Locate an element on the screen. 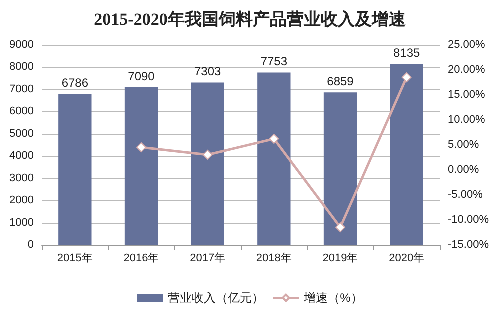  data-label: 7753 is located at coordinates (274, 61).